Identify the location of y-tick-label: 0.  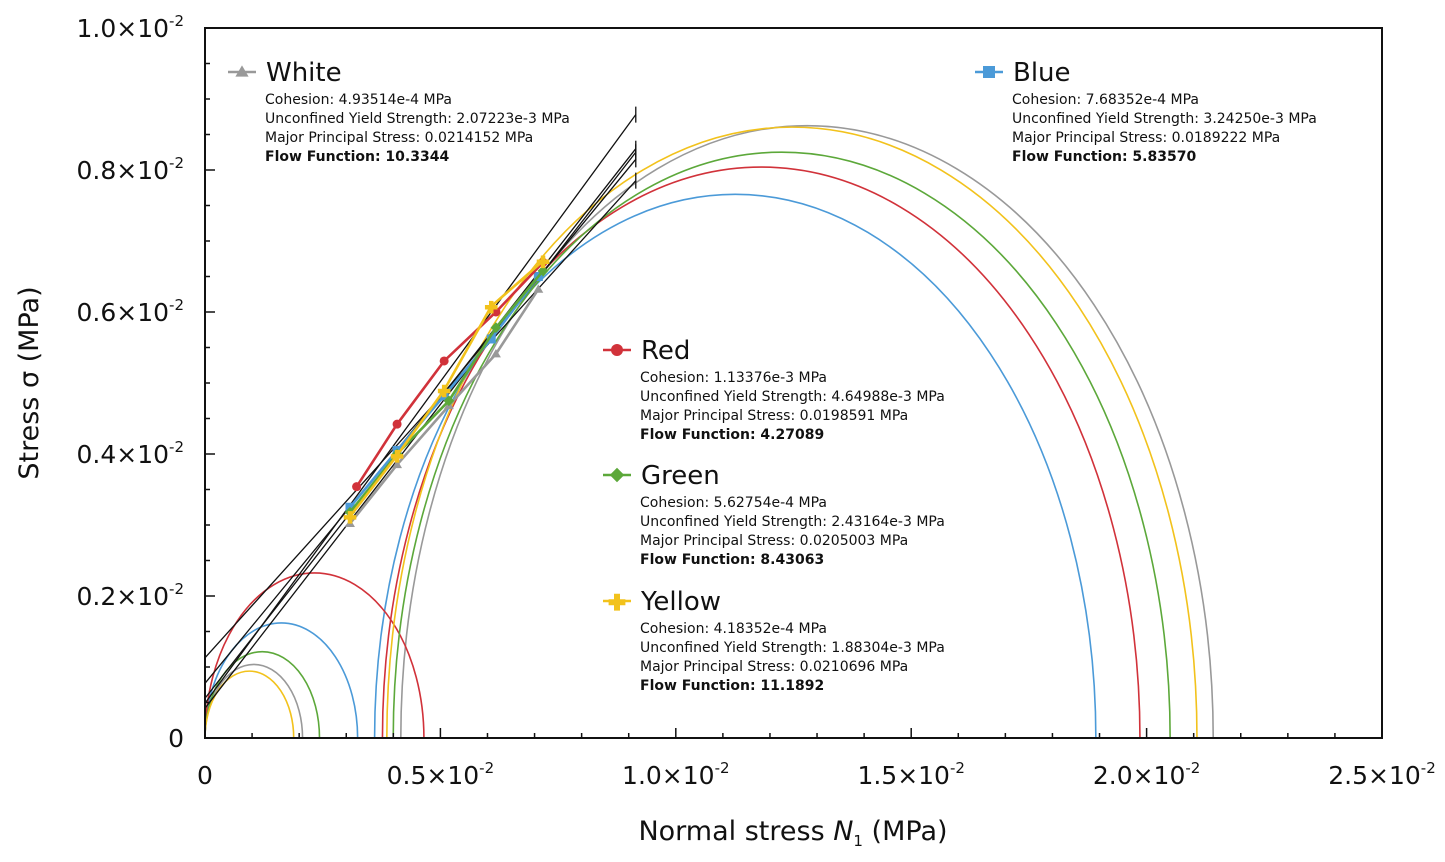
(176, 738).